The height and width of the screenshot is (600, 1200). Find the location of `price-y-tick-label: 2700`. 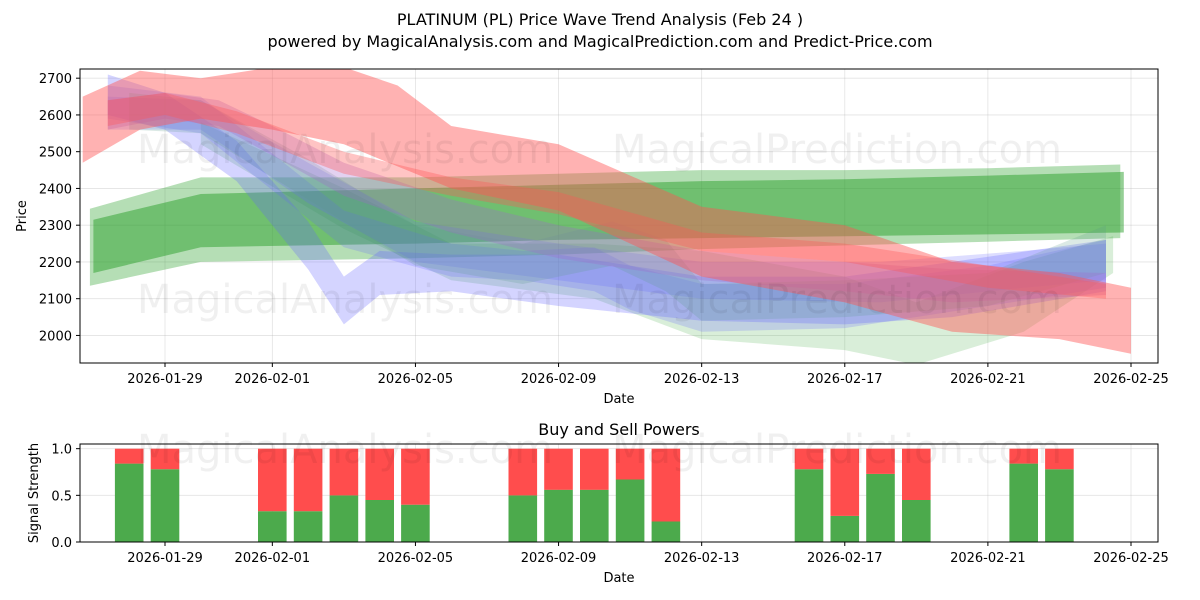

price-y-tick-label: 2700 is located at coordinates (55, 79).